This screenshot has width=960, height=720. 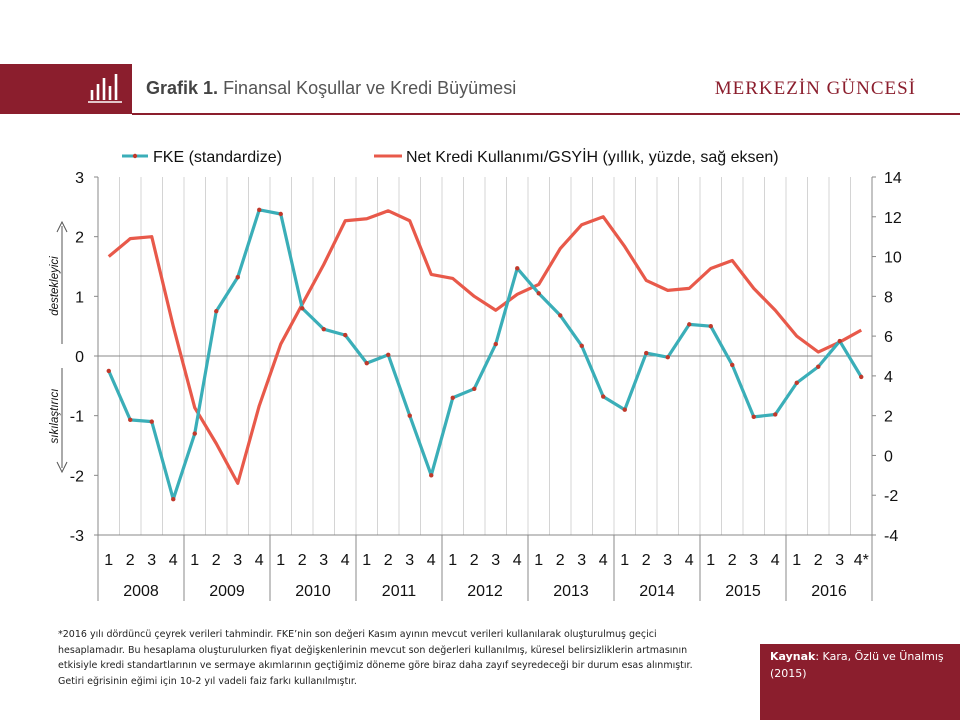 I want to click on tightening-axis-label: sıkılaştırıcı, so click(x=55, y=416).